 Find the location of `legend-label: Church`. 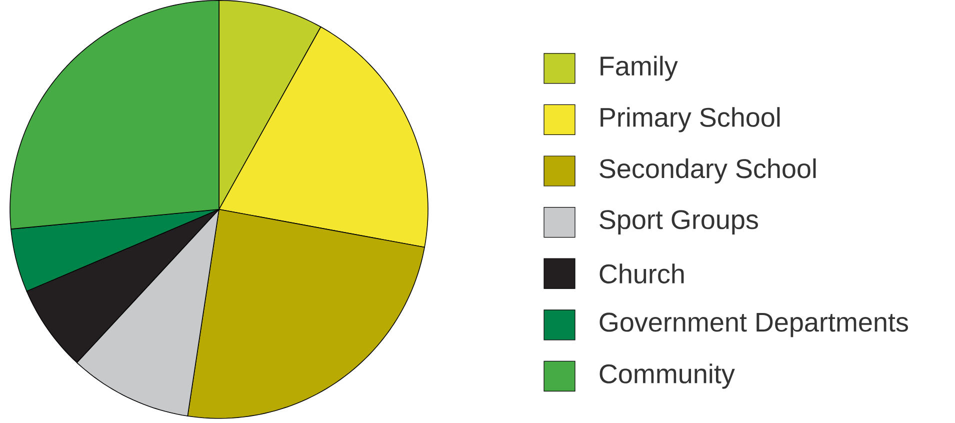

legend-label: Church is located at coordinates (642, 273).